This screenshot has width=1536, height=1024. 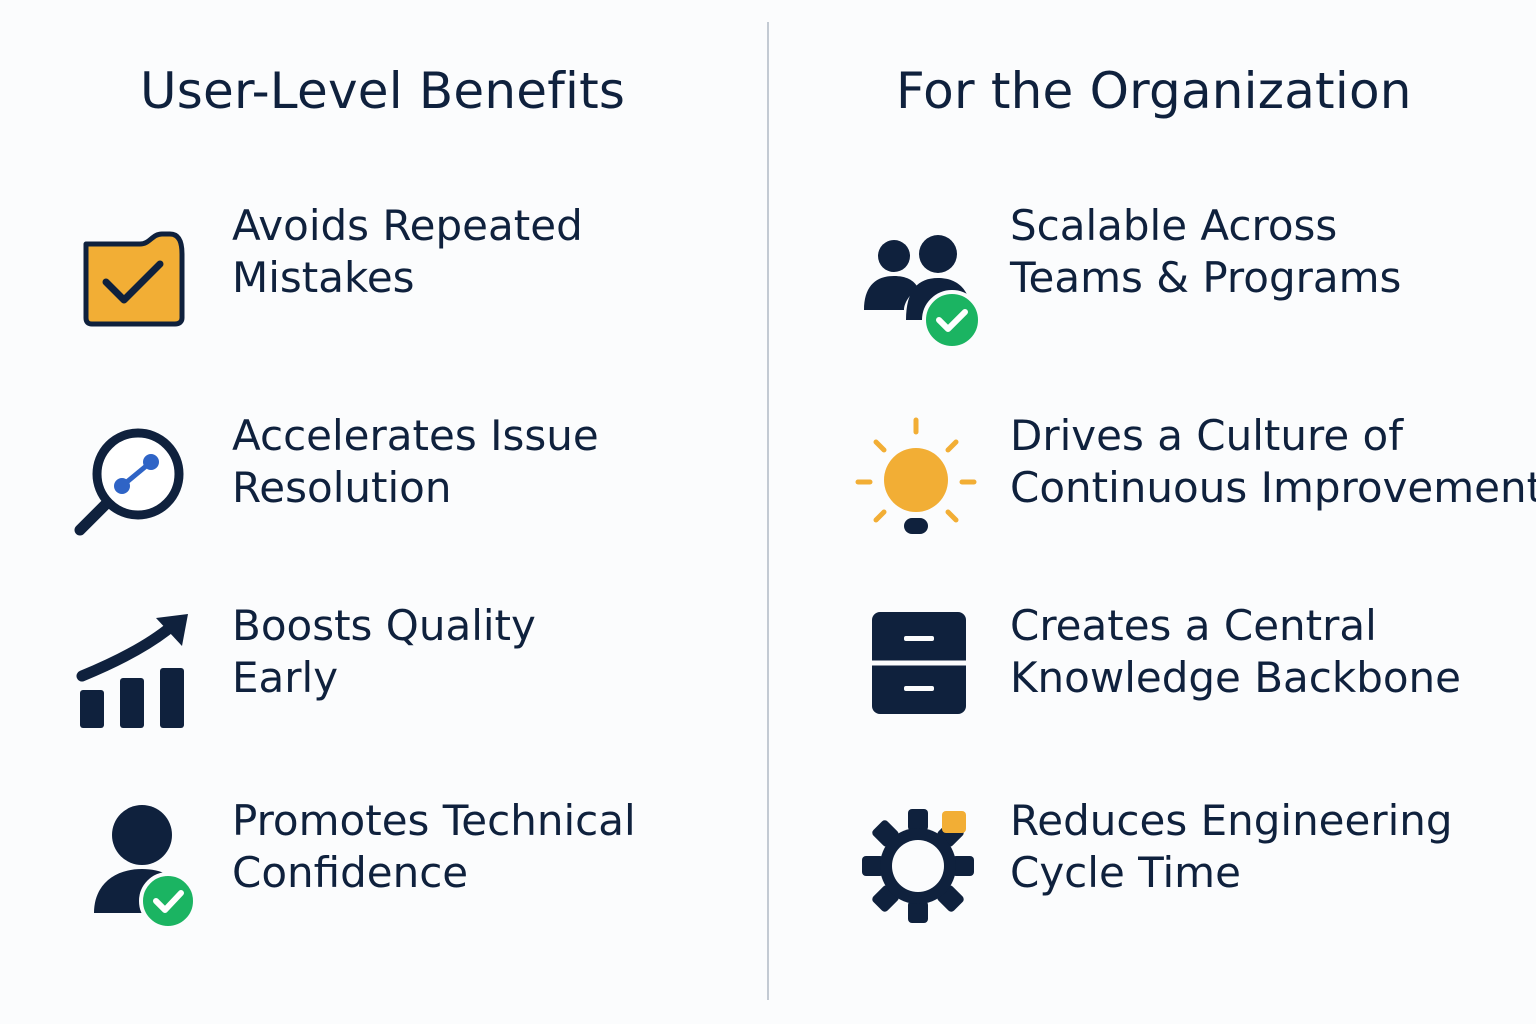 What do you see at coordinates (1205, 252) in the screenshot?
I see `benefit-text: Scalable Across Teams & Programs` at bounding box center [1205, 252].